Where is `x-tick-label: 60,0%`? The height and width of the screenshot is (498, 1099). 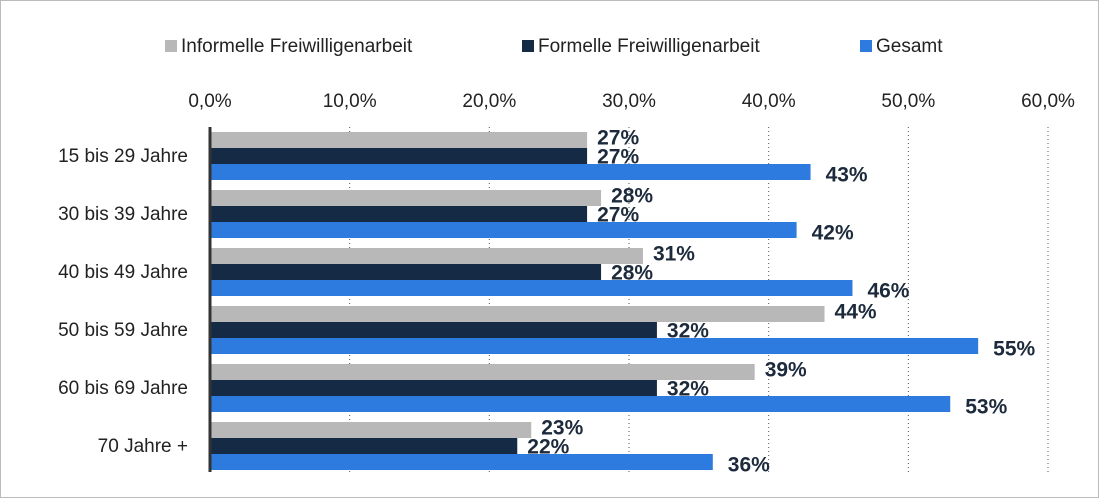
x-tick-label: 60,0% is located at coordinates (1048, 101).